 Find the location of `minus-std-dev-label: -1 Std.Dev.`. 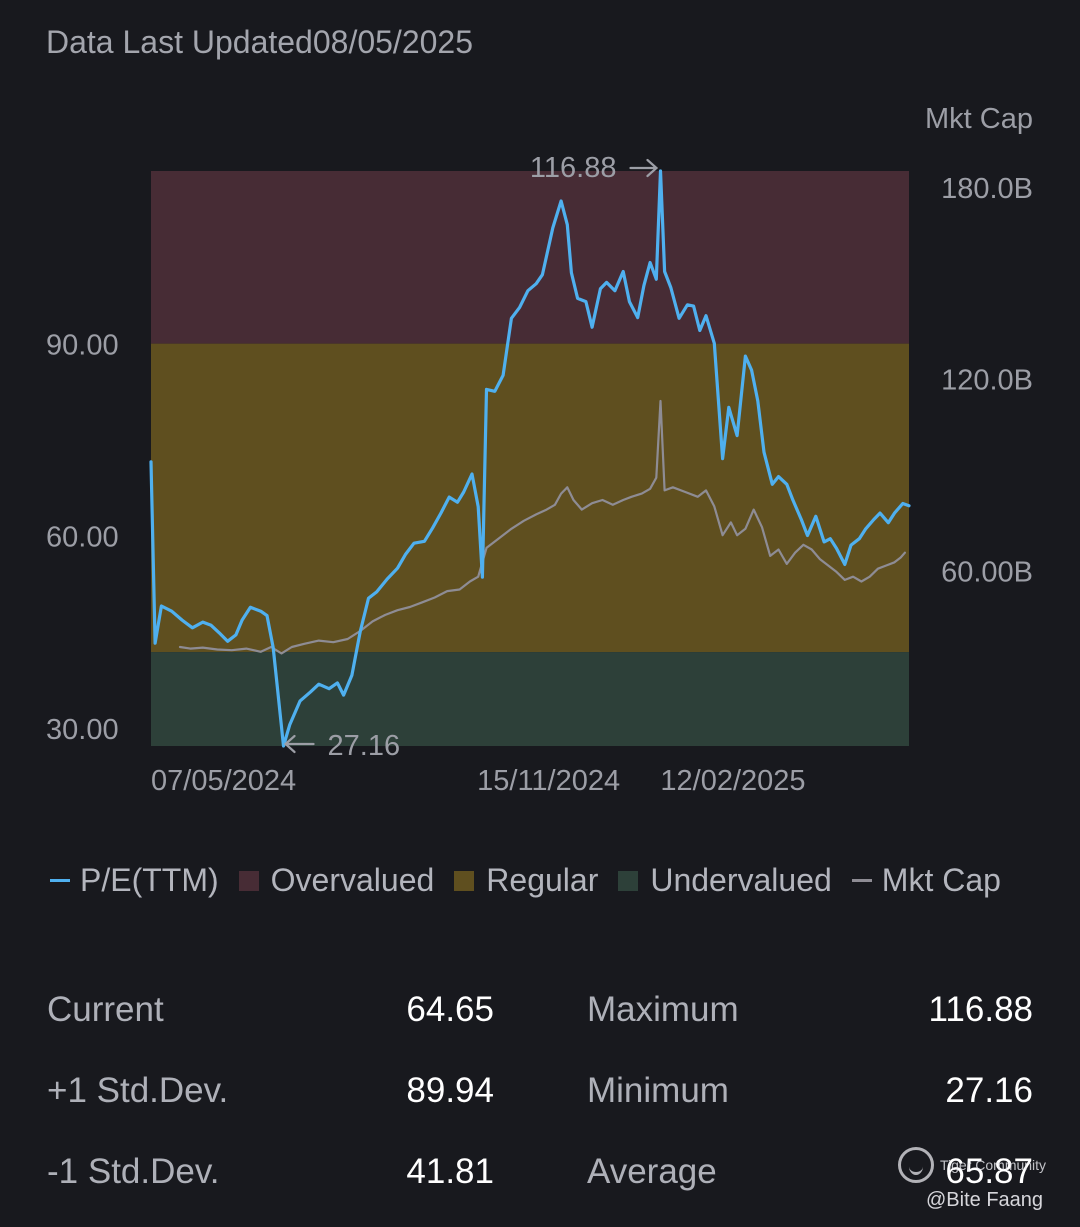

minus-std-dev-label: -1 Std.Dev. is located at coordinates (133, 1171).